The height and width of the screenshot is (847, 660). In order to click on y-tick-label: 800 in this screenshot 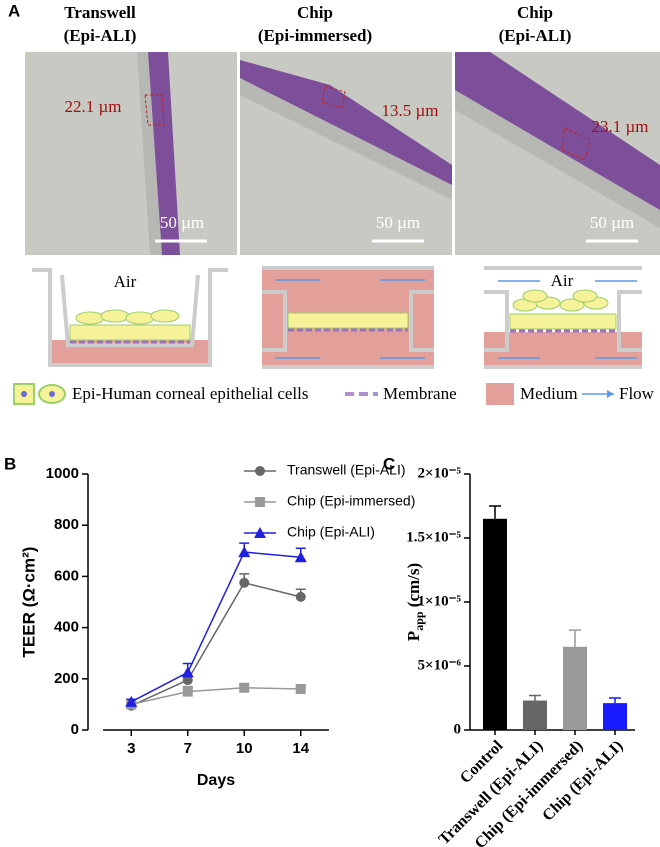, I will do `click(66, 524)`.